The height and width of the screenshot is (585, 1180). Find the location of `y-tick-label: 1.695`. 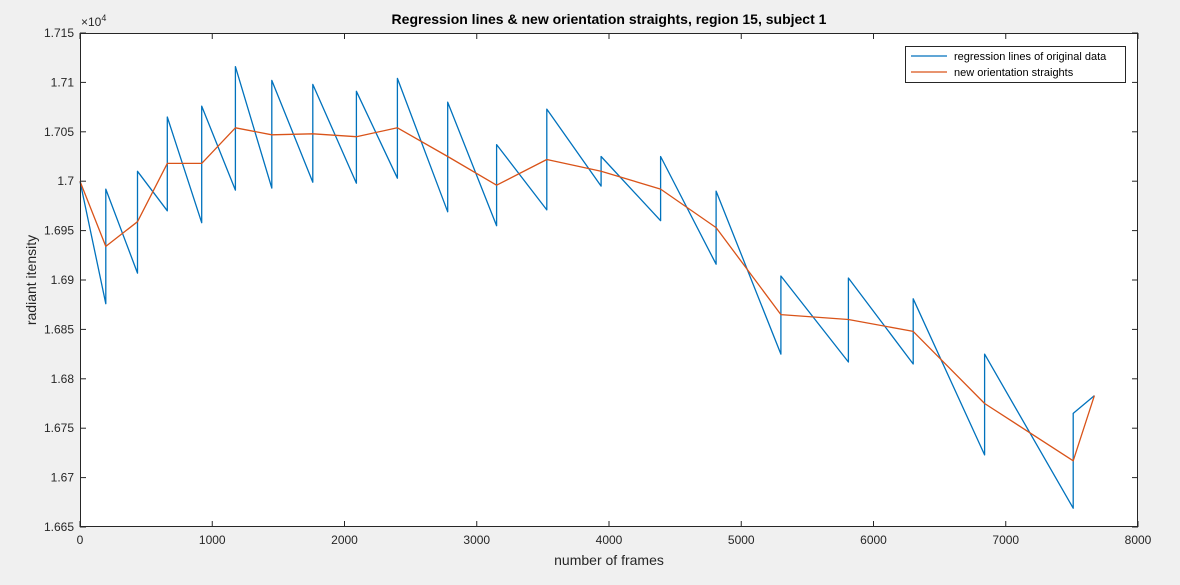

y-tick-label: 1.695 is located at coordinates (59, 231).